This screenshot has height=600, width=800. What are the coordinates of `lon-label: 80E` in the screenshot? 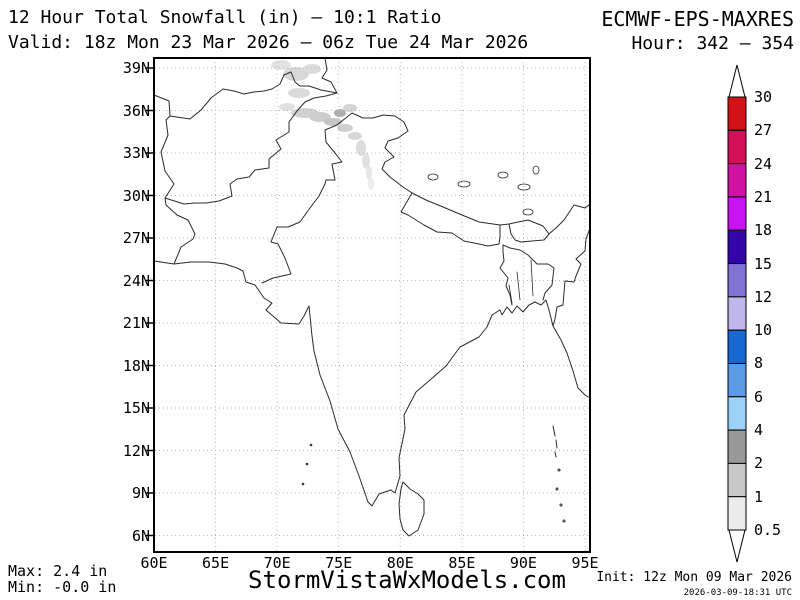 It's located at (400, 563).